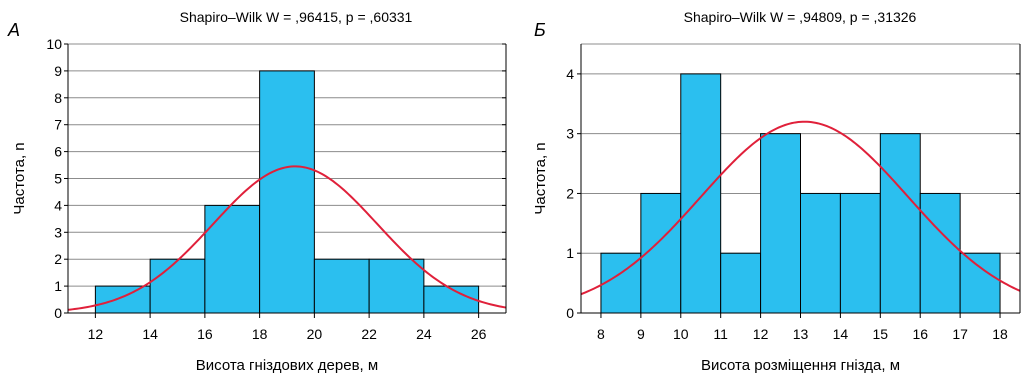  I want to click on x-tick-label: 10, so click(681, 334).